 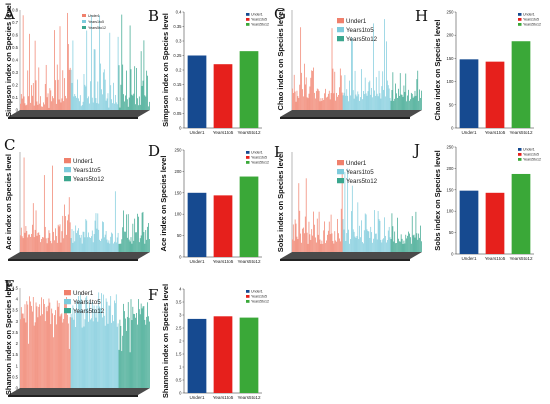 What do you see at coordinates (280, 202) in the screenshot?
I see `y-axis-label: Sobs index on Species level` at bounding box center [280, 202].